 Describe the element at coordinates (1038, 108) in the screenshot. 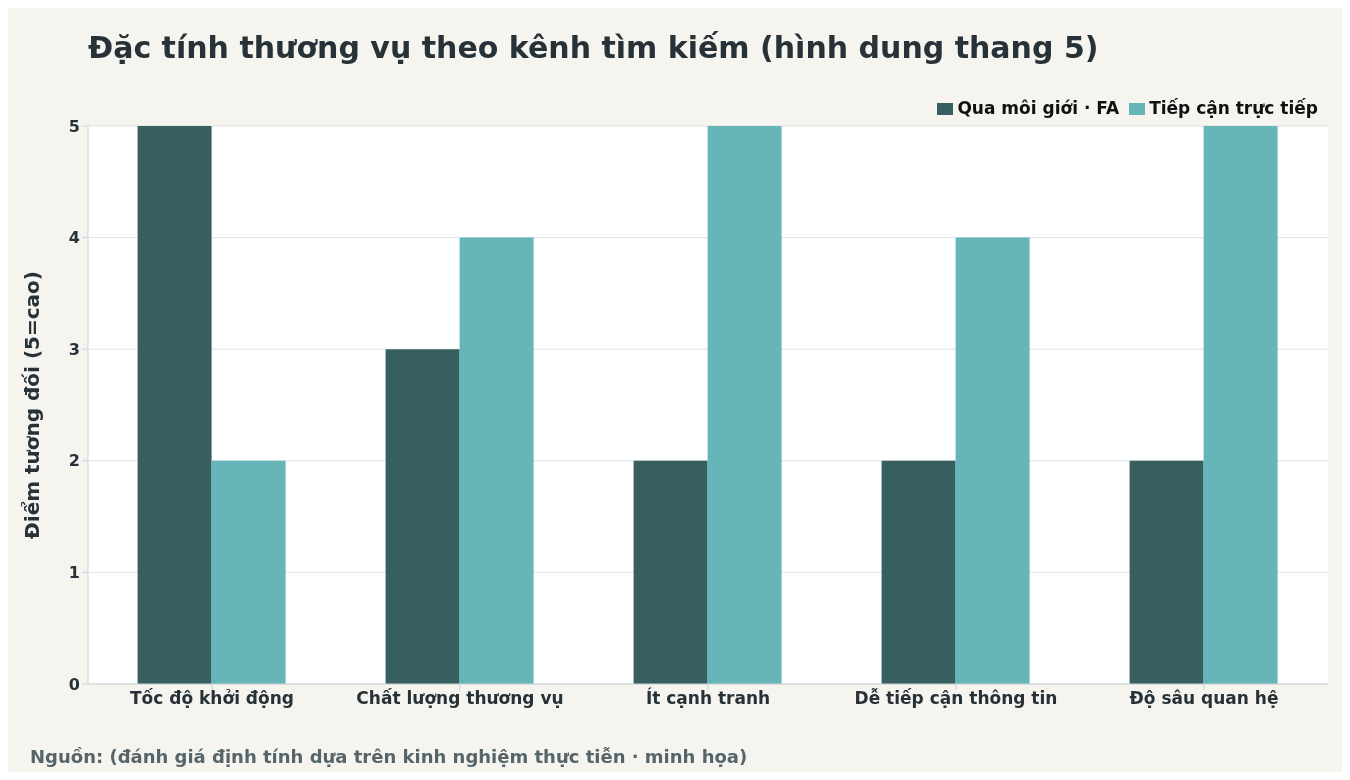

I see `legend-label: Qua môi giới · FA` at that location.